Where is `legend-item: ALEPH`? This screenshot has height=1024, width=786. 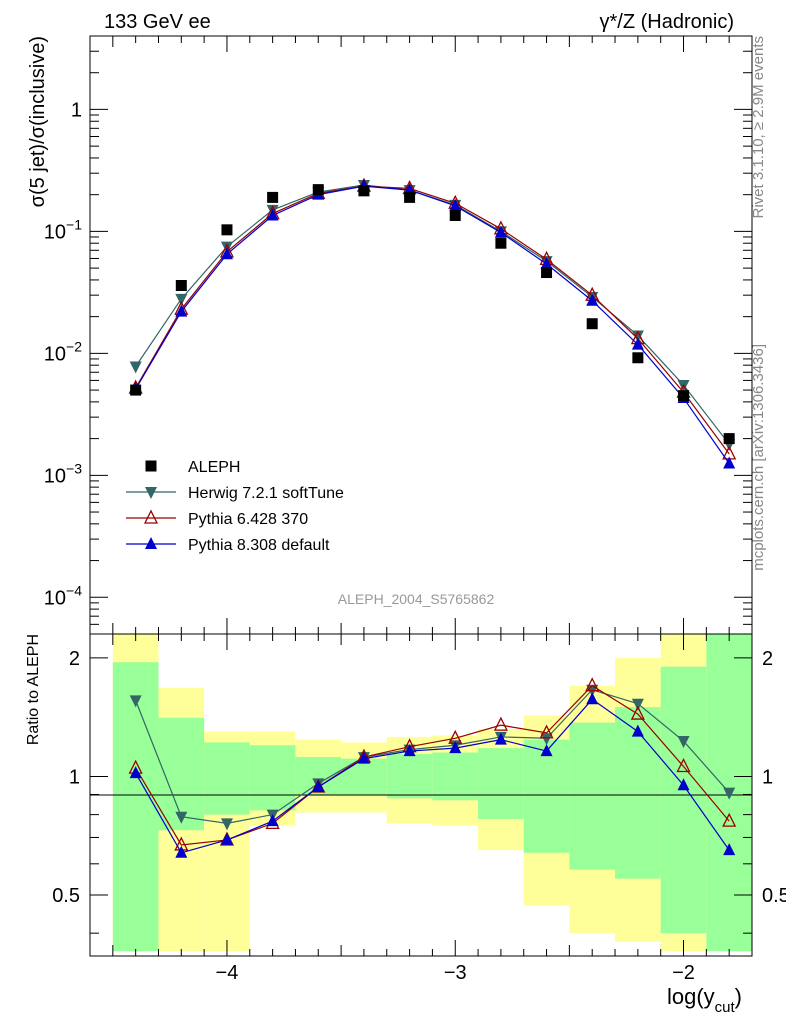
legend-item: ALEPH is located at coordinates (192, 467).